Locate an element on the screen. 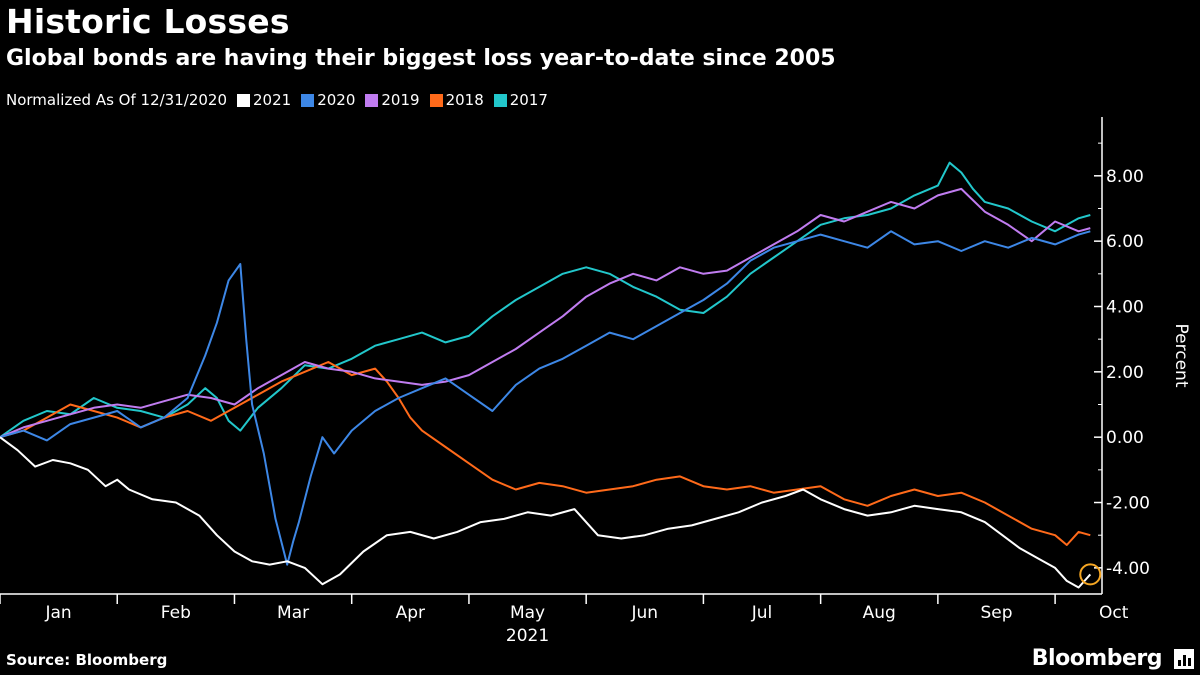 This screenshot has height=675, width=1200. legend-swatch-2019 is located at coordinates (372, 100).